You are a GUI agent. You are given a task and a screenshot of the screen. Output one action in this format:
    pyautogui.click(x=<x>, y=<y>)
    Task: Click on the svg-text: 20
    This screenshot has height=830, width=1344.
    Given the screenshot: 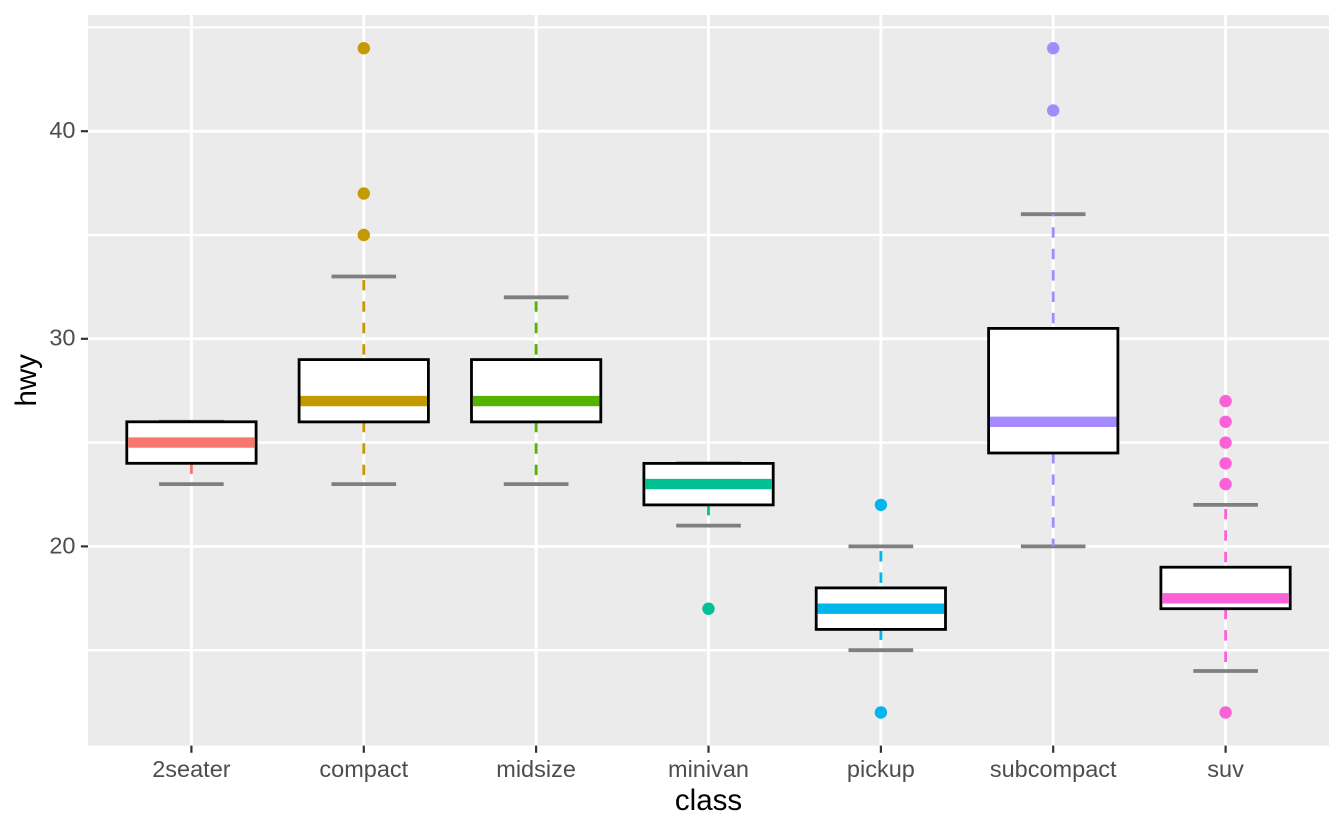 What is the action you would take?
    pyautogui.click(x=62, y=545)
    